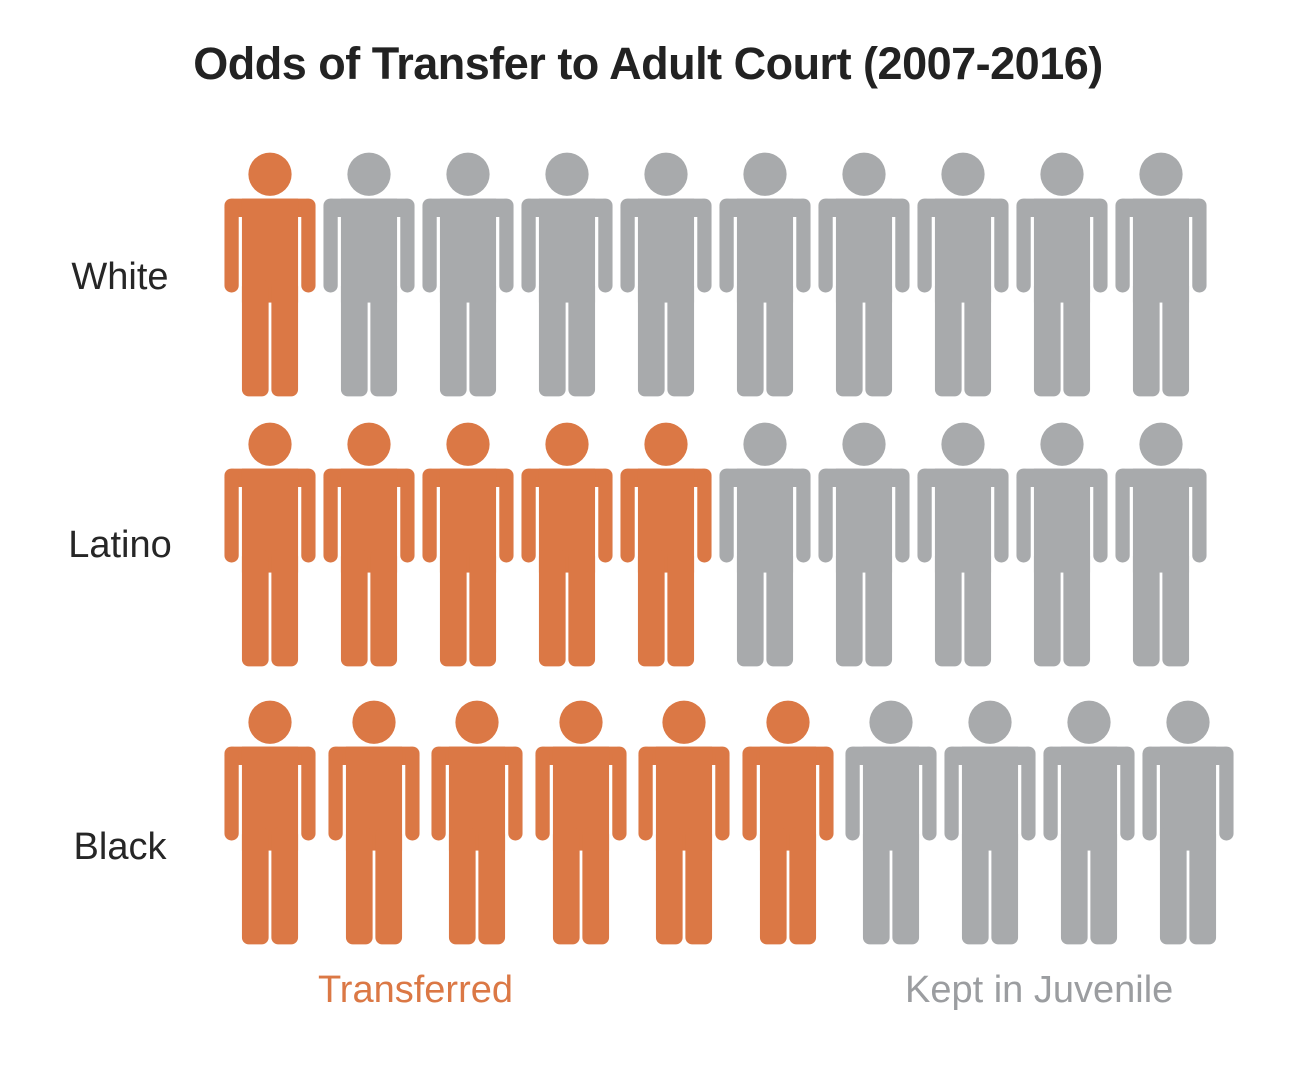  What do you see at coordinates (120, 545) in the screenshot?
I see `row-label-latino: Latino` at bounding box center [120, 545].